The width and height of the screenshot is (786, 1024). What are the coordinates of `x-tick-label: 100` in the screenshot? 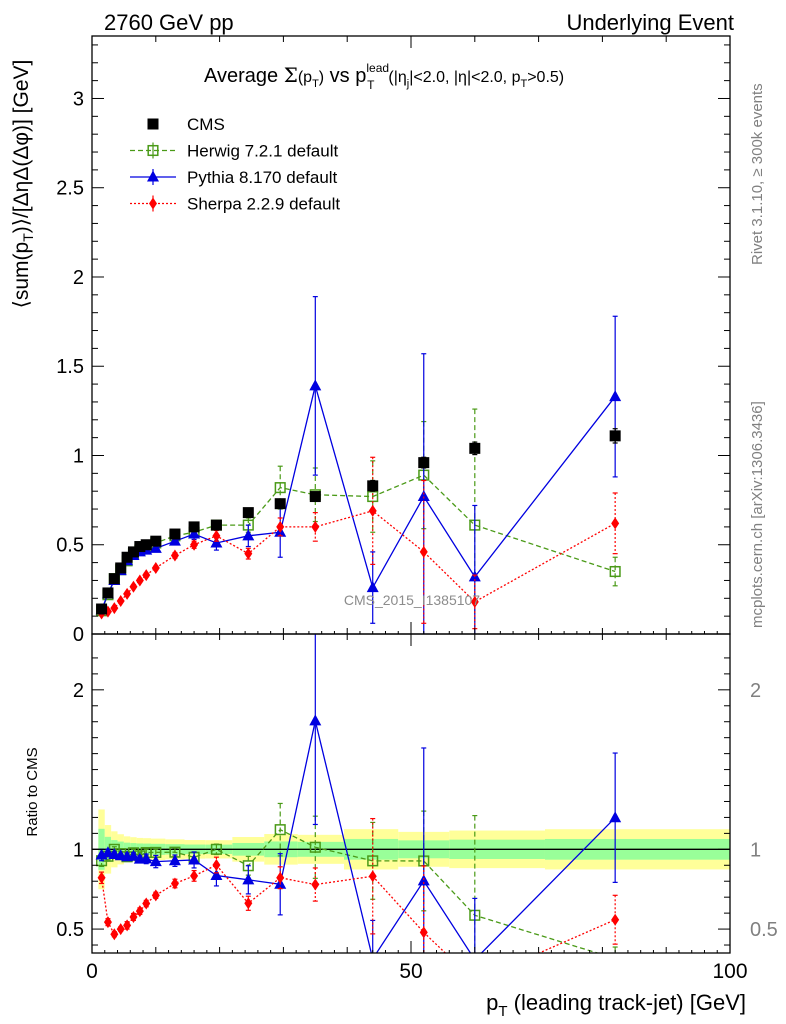 It's located at (729, 971).